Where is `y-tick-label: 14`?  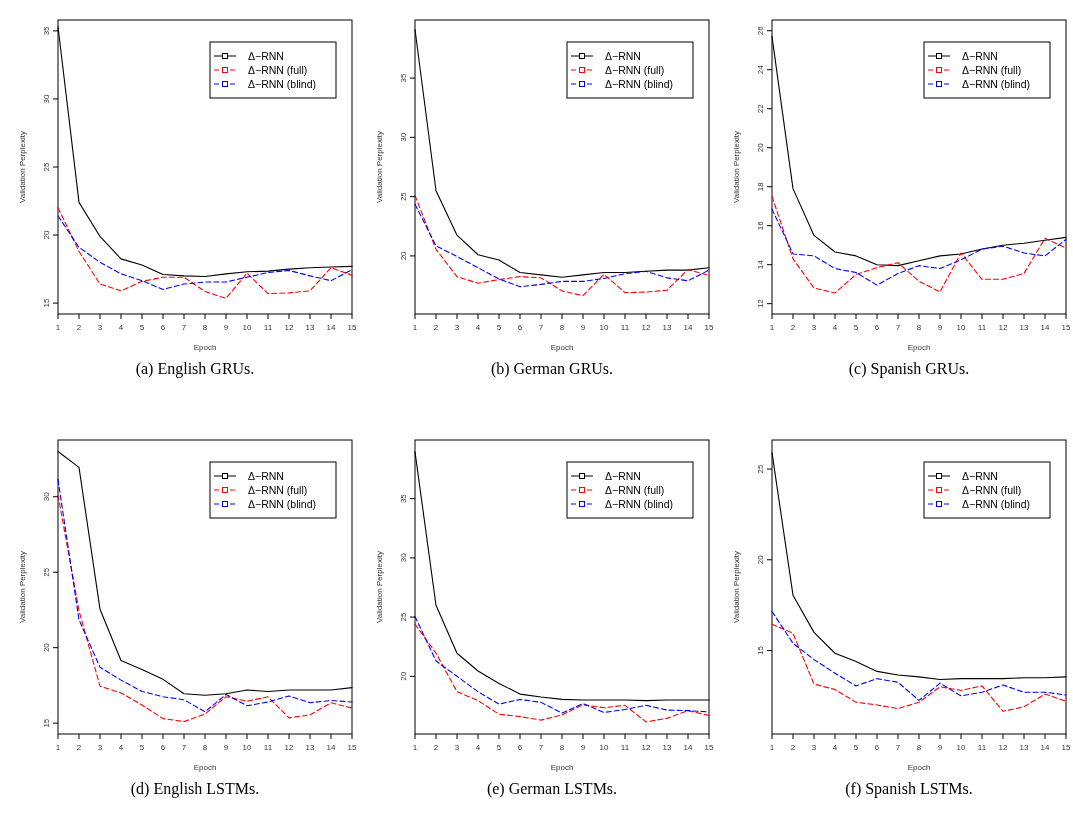 y-tick-label: 14 is located at coordinates (760, 264).